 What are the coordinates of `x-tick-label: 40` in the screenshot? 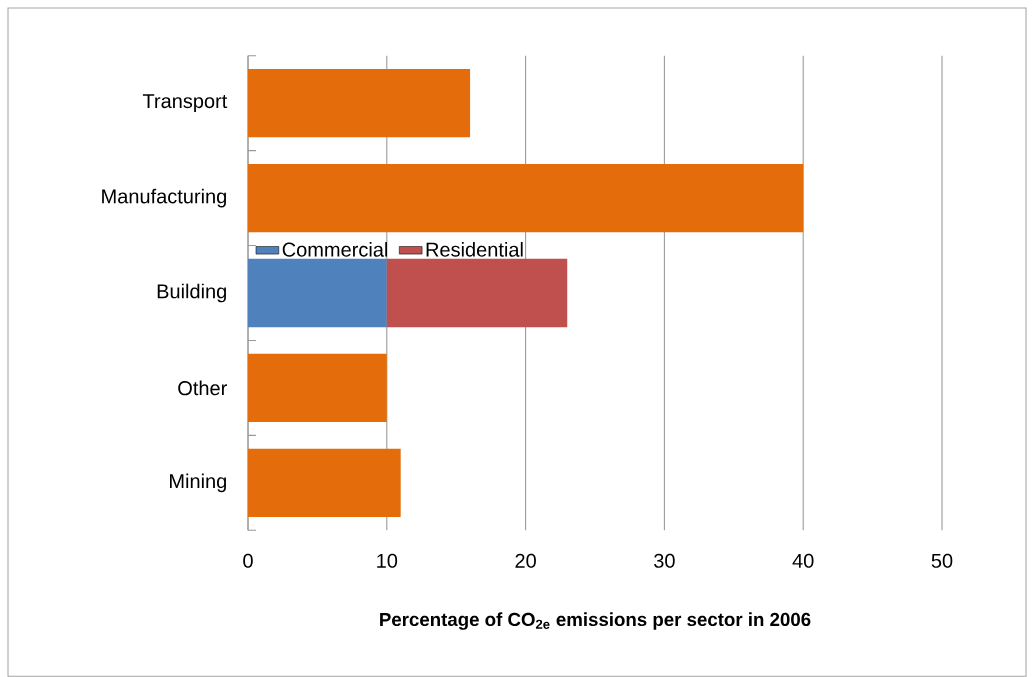 It's located at (803, 560).